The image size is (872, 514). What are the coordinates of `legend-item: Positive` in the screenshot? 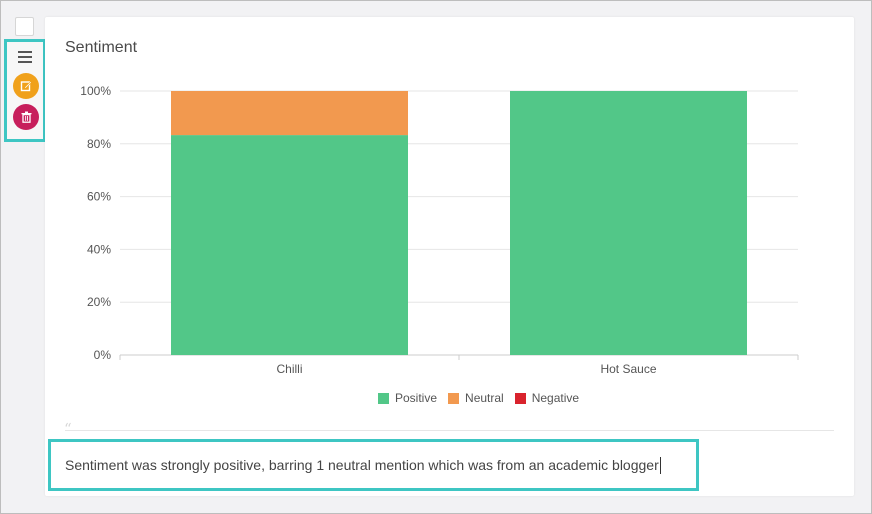 It's located at (407, 398).